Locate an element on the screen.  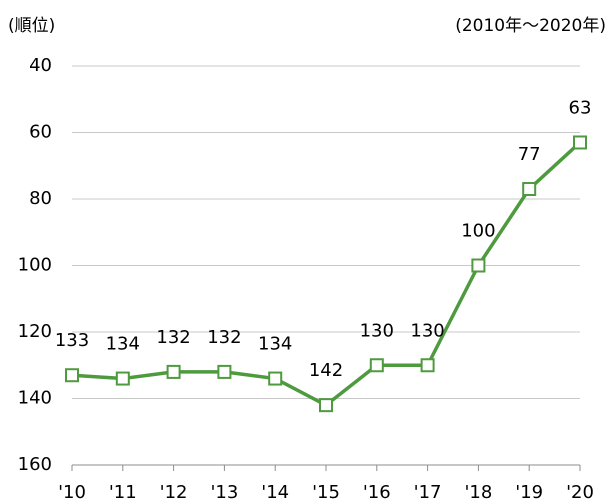
y-tick-label: 160 is located at coordinates (35, 464).